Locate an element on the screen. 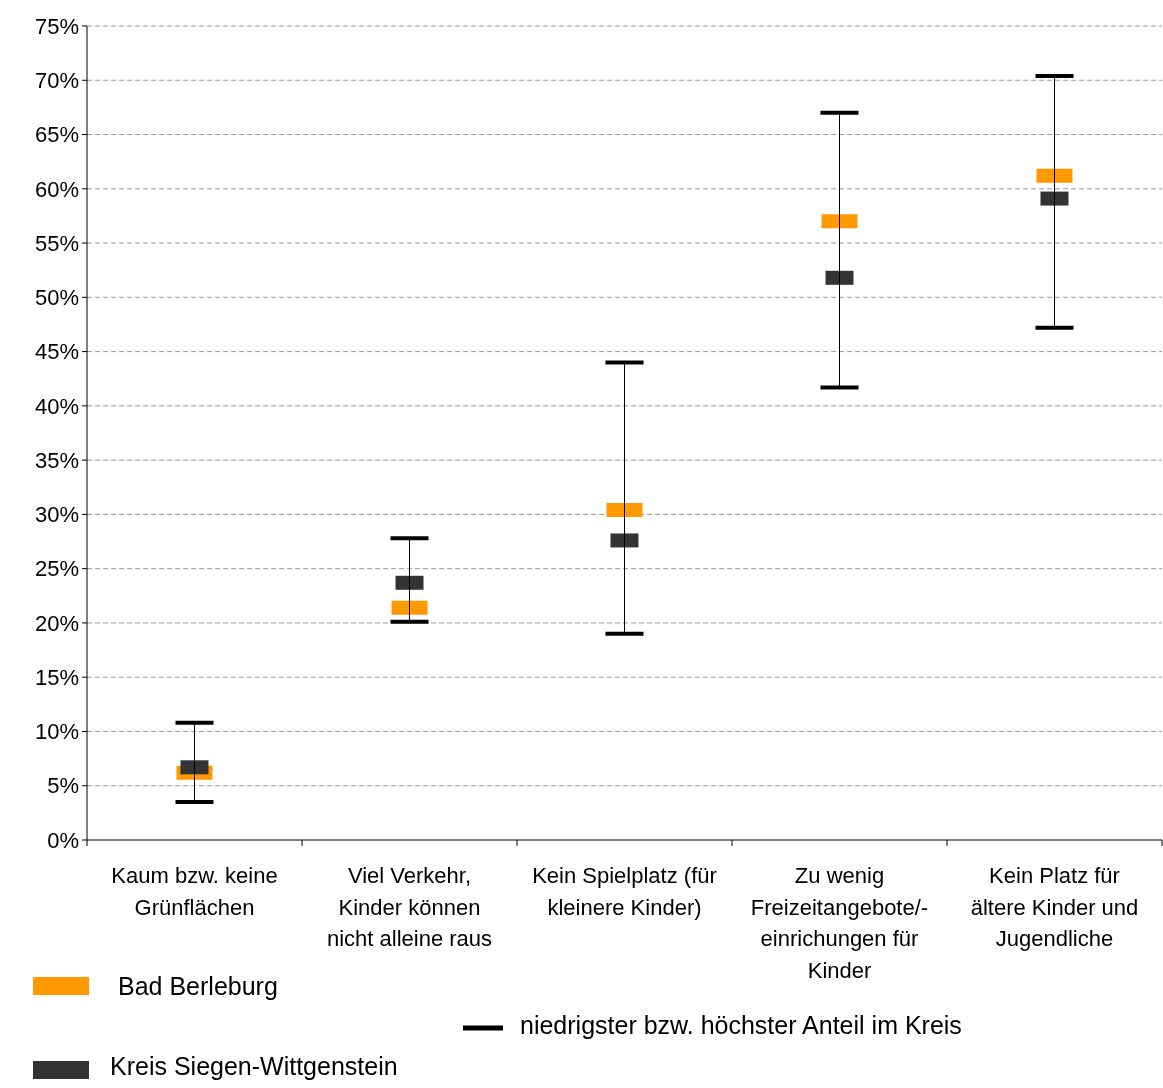 The height and width of the screenshot is (1088, 1163). text: niedrigster bzw. höchster Anteil im Kreis is located at coordinates (741, 1024).